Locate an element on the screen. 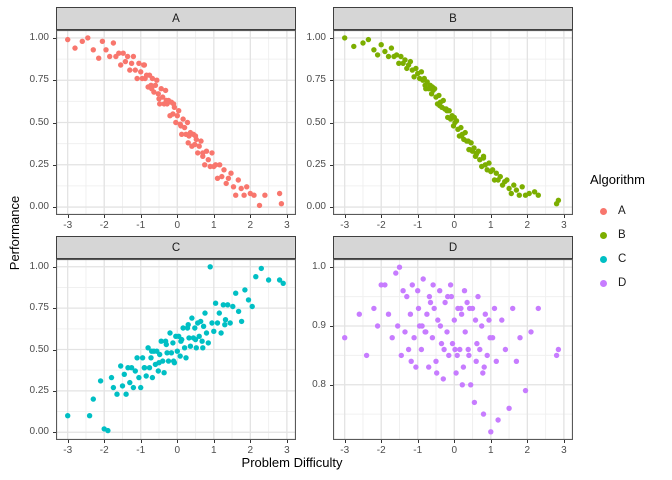  legend-key-dot-a is located at coordinates (603, 211).